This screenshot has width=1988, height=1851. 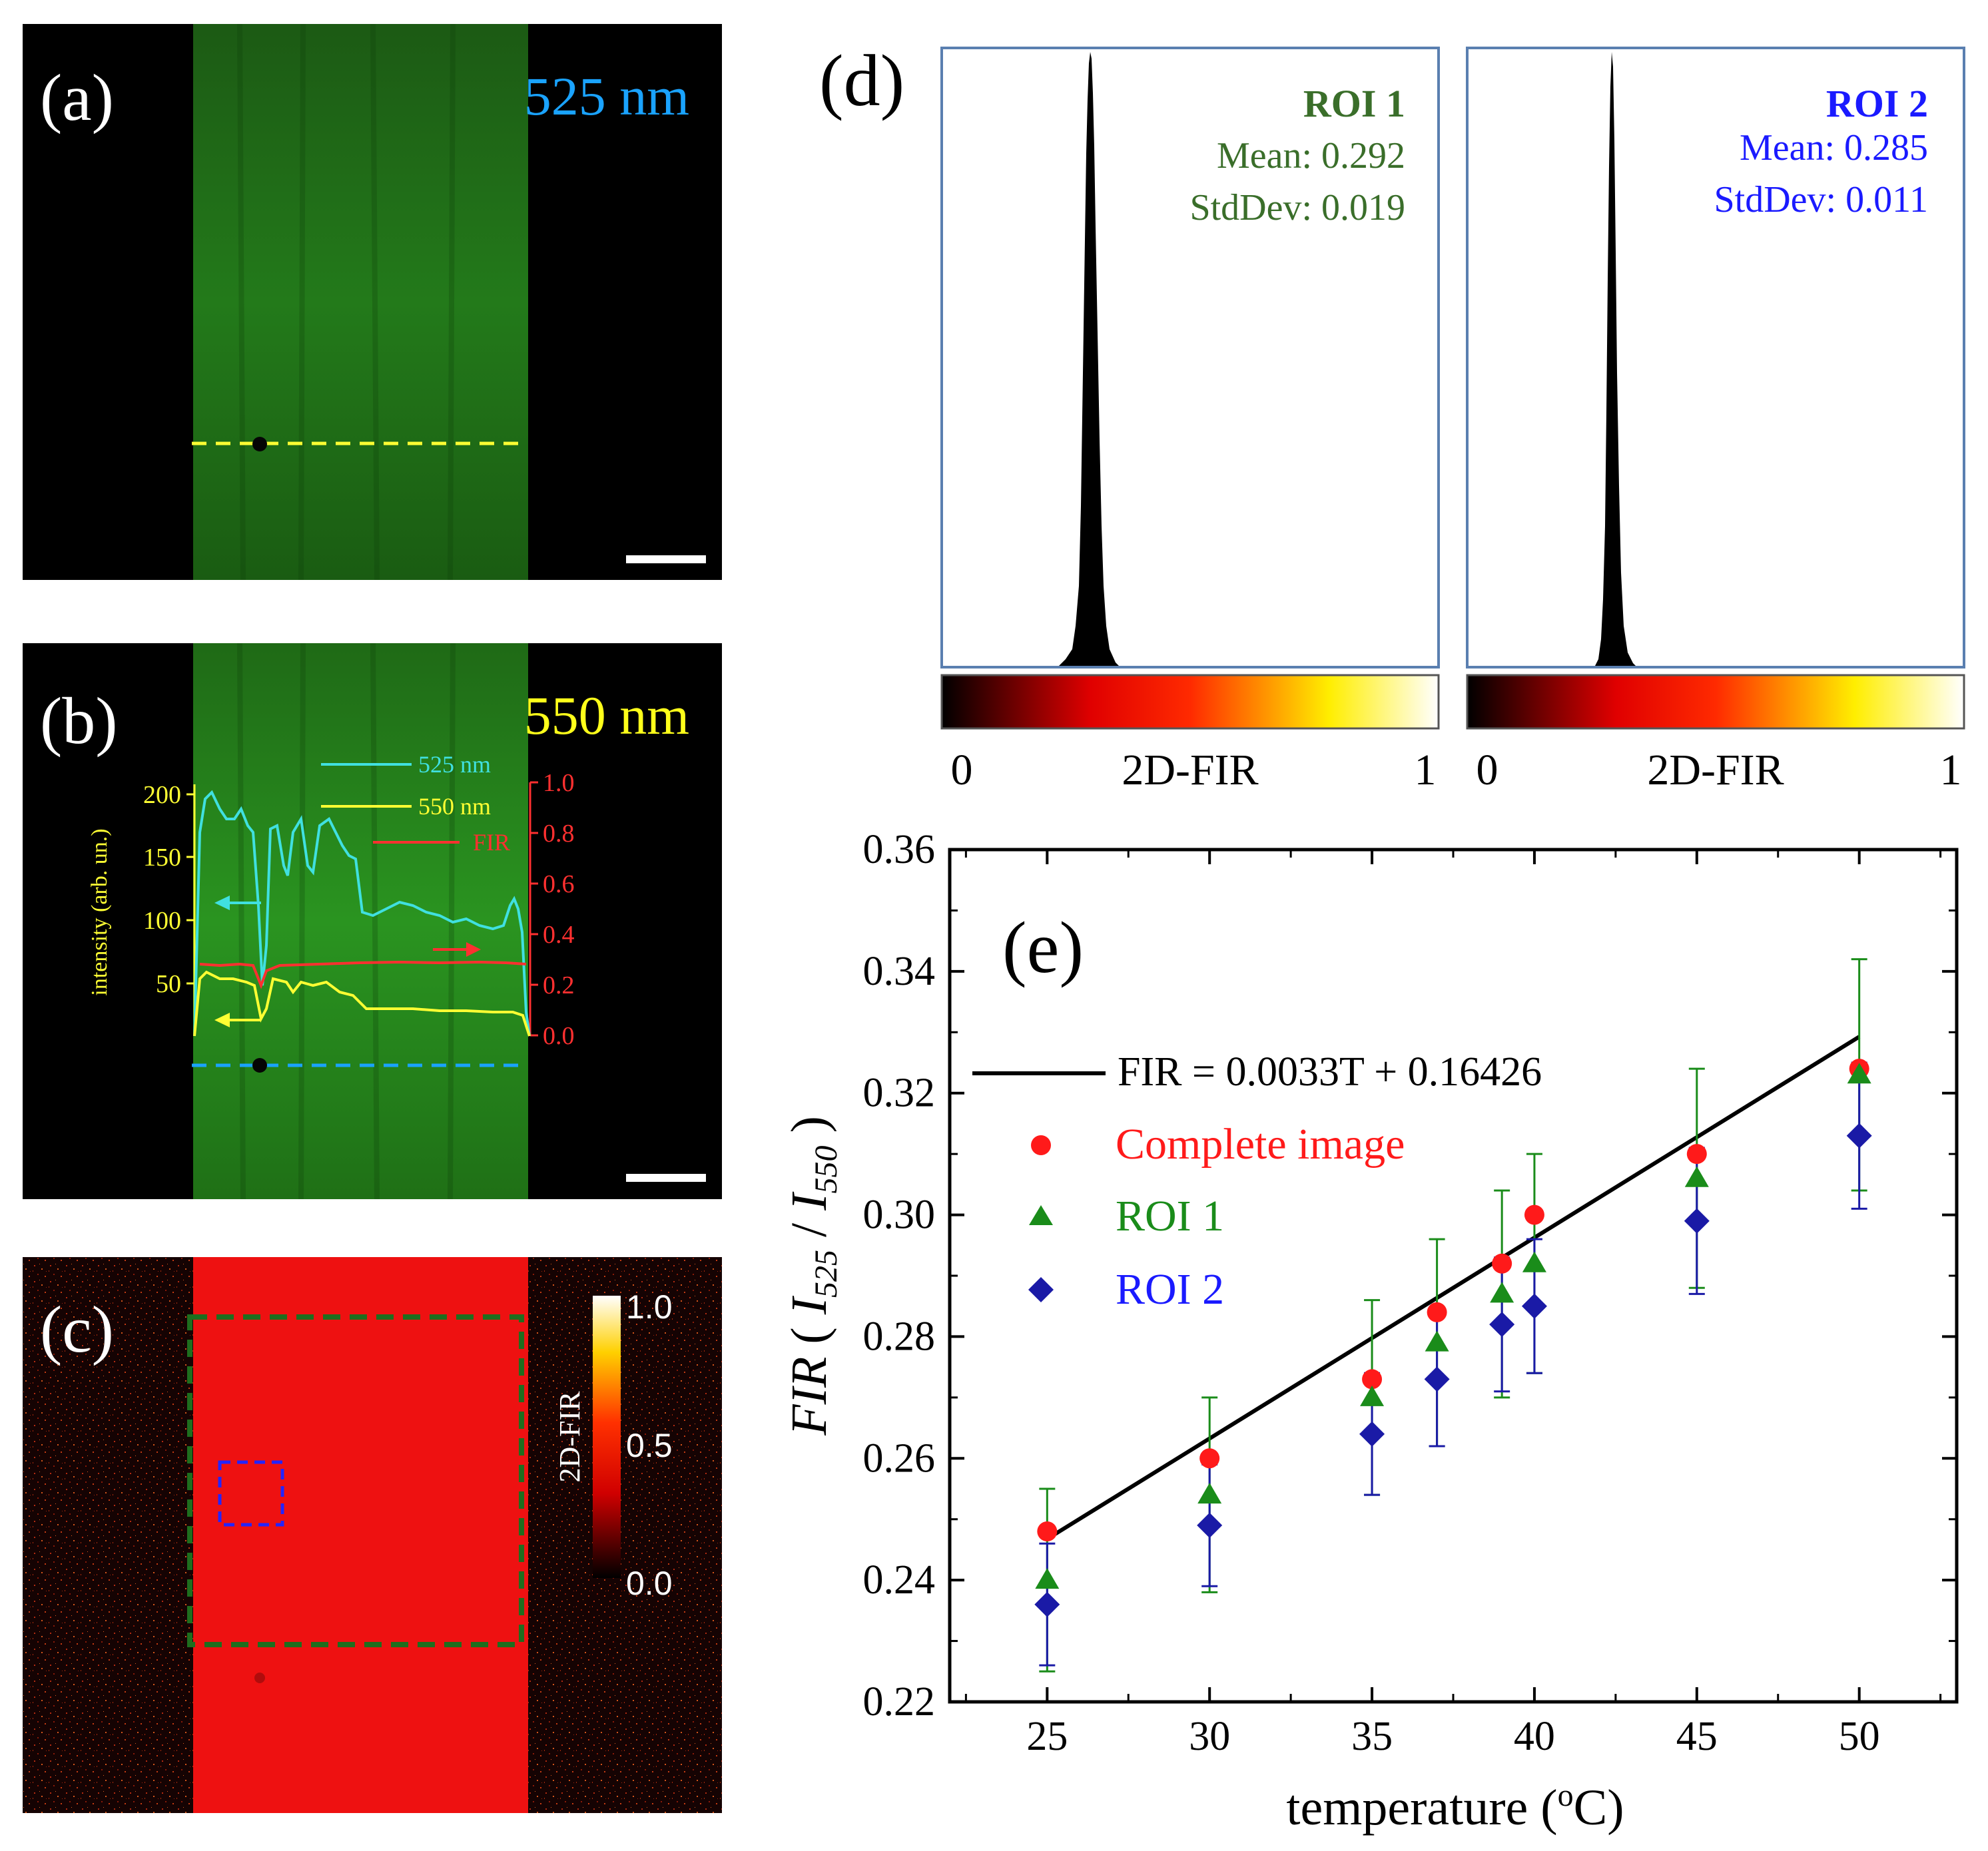 I want to click on panel-b-wavelength: 550 nm, so click(x=606, y=715).